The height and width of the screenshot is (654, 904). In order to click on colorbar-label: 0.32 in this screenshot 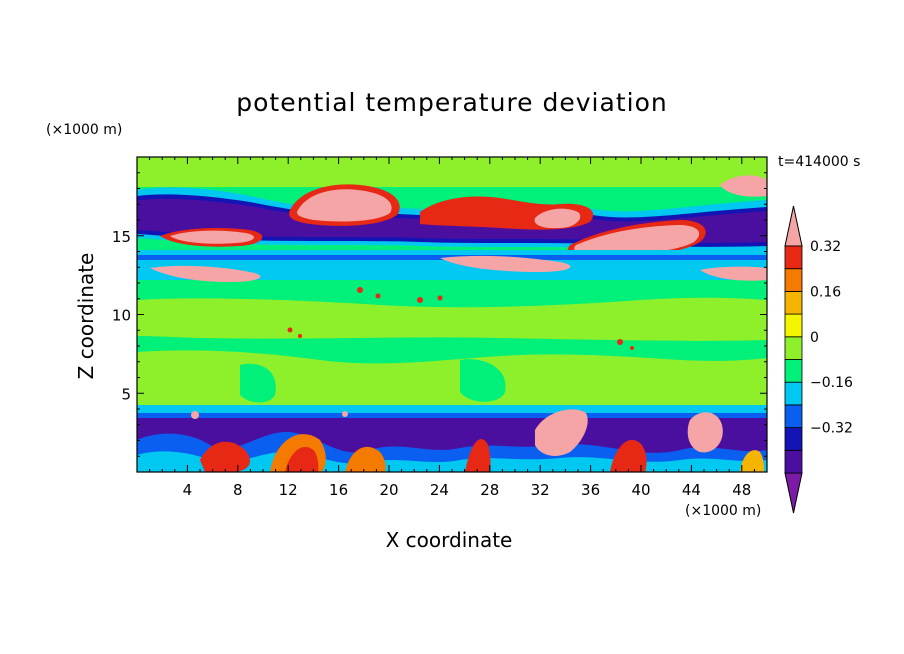, I will do `click(825, 247)`.